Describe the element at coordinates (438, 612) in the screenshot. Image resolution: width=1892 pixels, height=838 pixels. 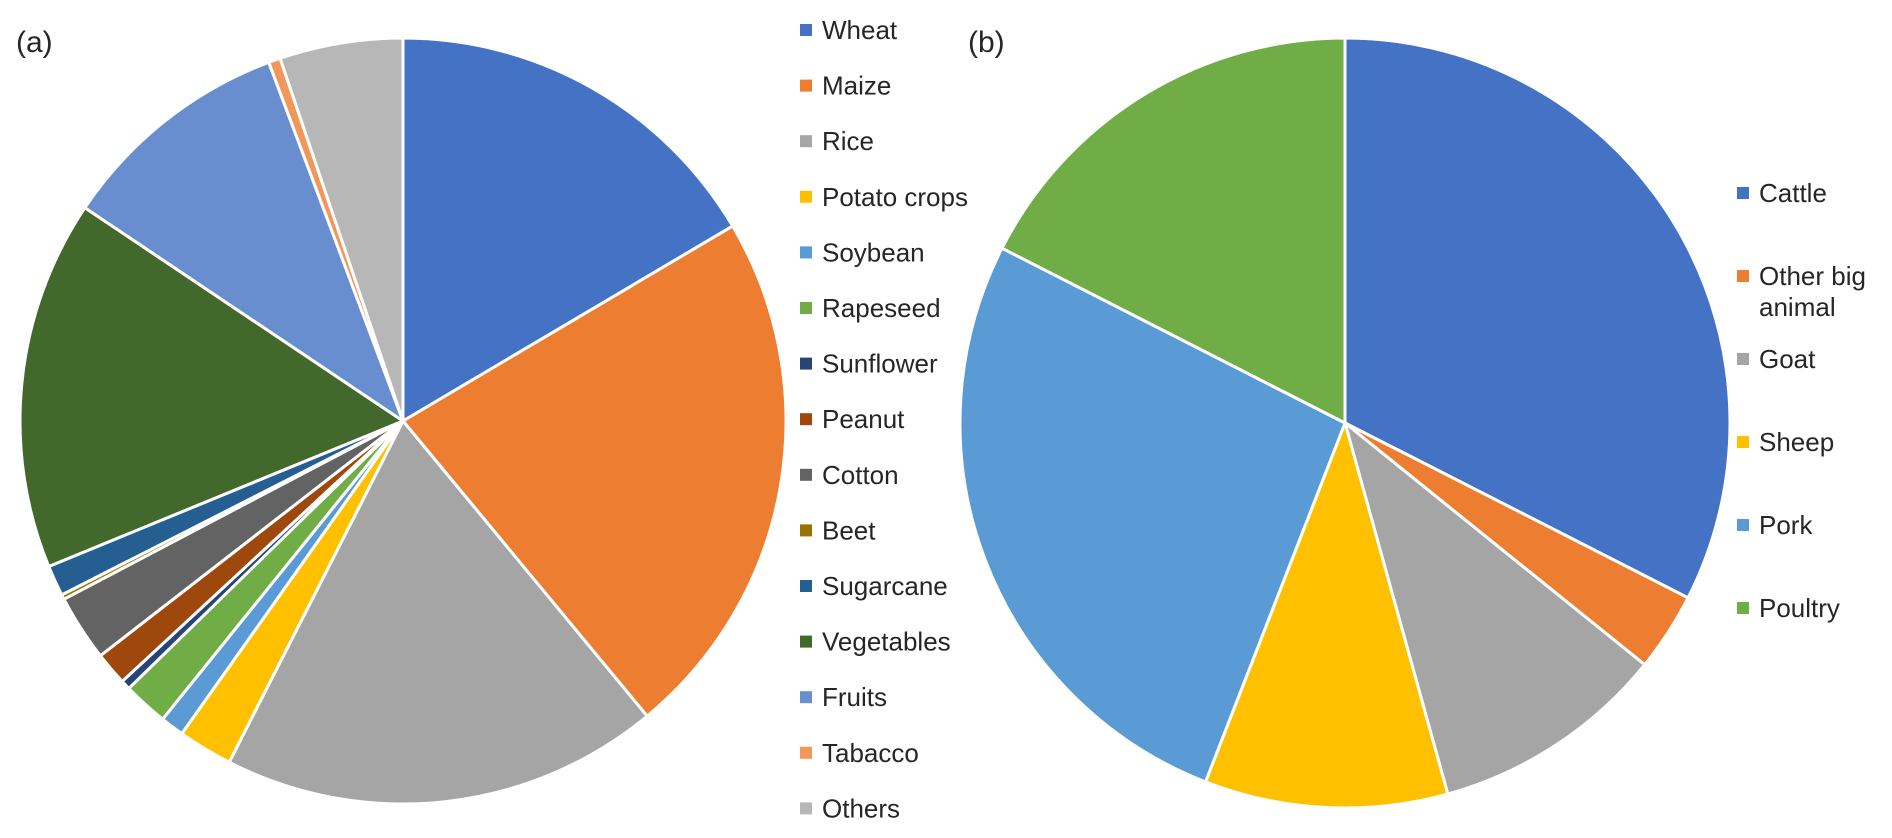
I see `pie-slice-rice` at that location.